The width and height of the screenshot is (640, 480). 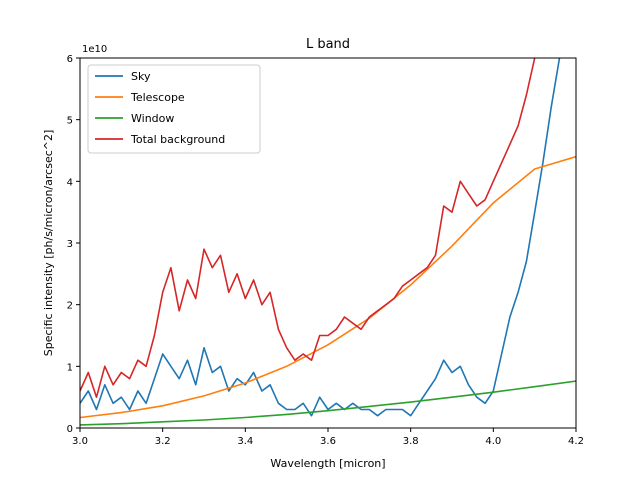 What do you see at coordinates (70, 367) in the screenshot?
I see `y-tick-label: 1` at bounding box center [70, 367].